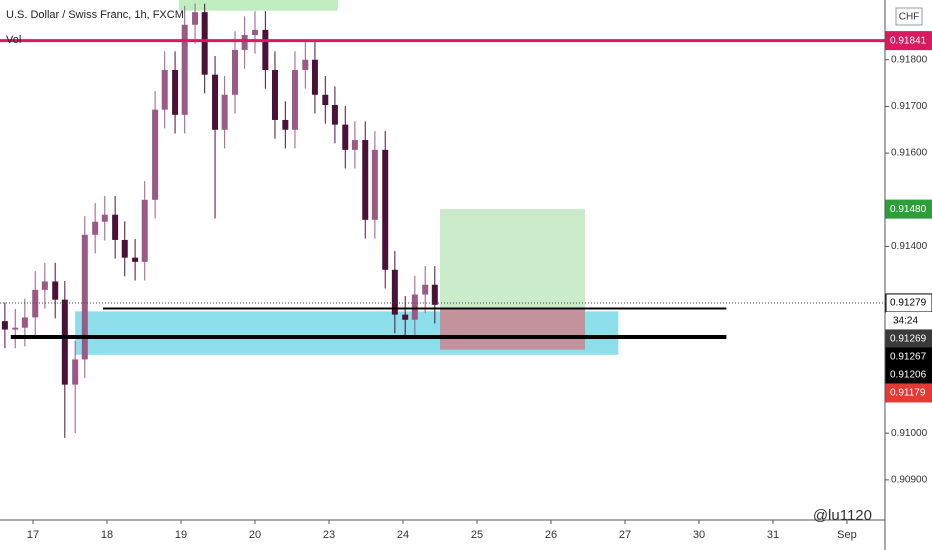  I want to click on countdown-box, so click(909, 320).